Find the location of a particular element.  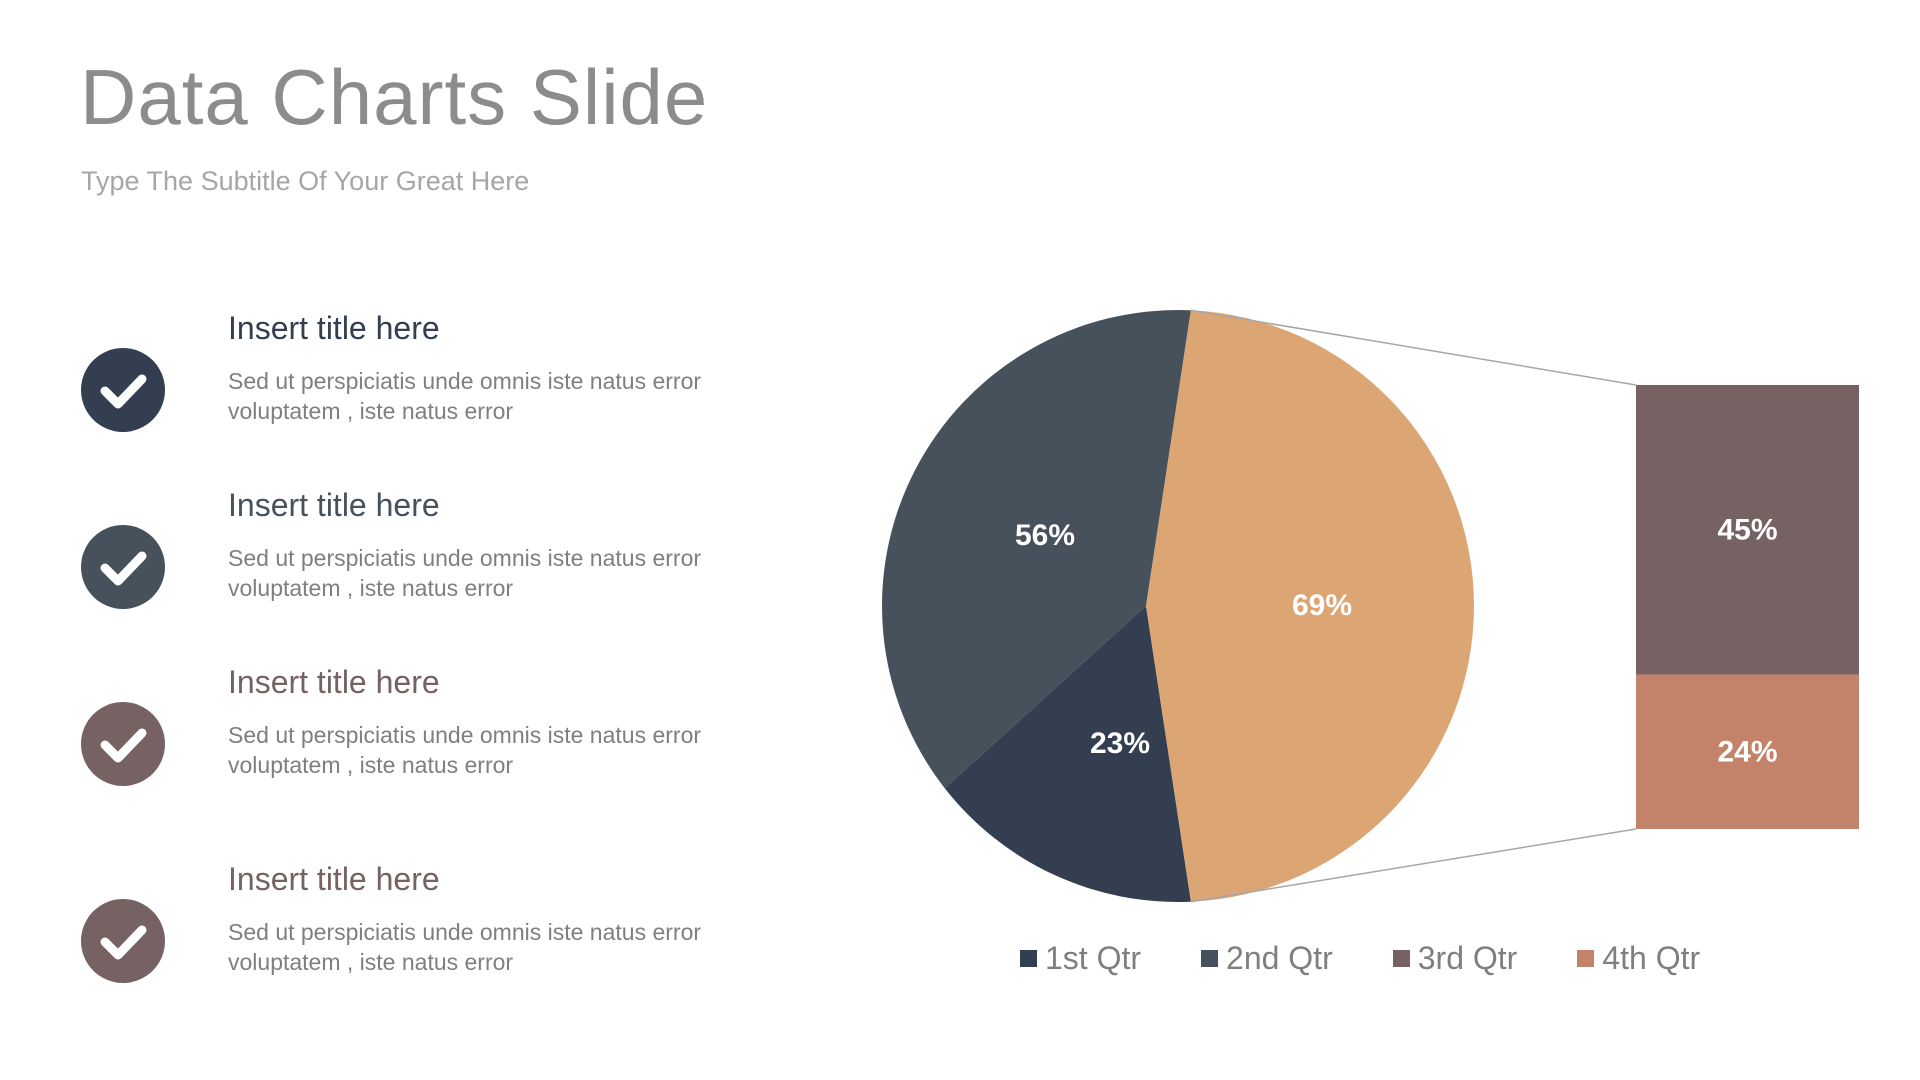

legend-label: 4th Qtr is located at coordinates (1651, 958).